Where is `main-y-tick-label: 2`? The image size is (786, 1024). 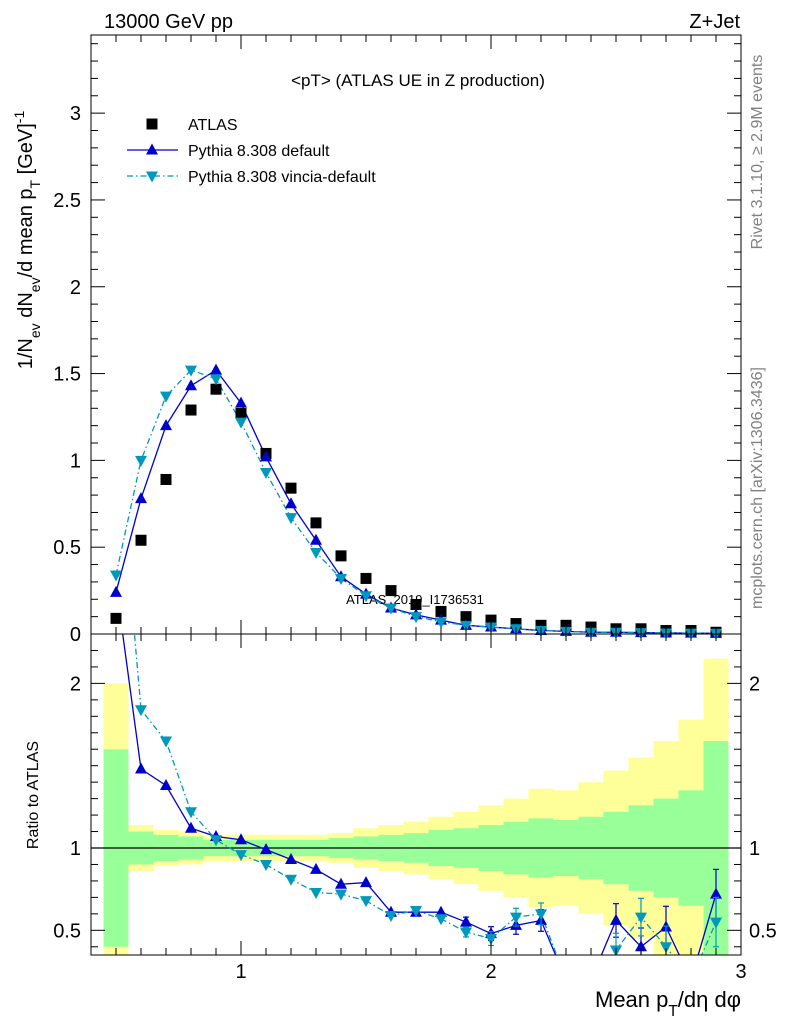 main-y-tick-label: 2 is located at coordinates (75, 288).